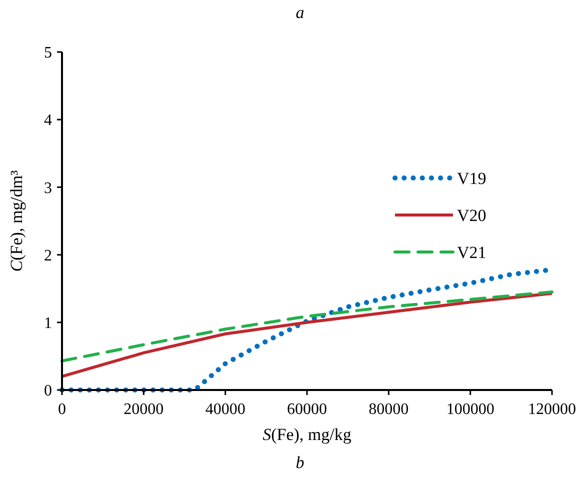 Image resolution: width=584 pixels, height=481 pixels. What do you see at coordinates (48, 255) in the screenshot?
I see `y-tick-label: 2` at bounding box center [48, 255].